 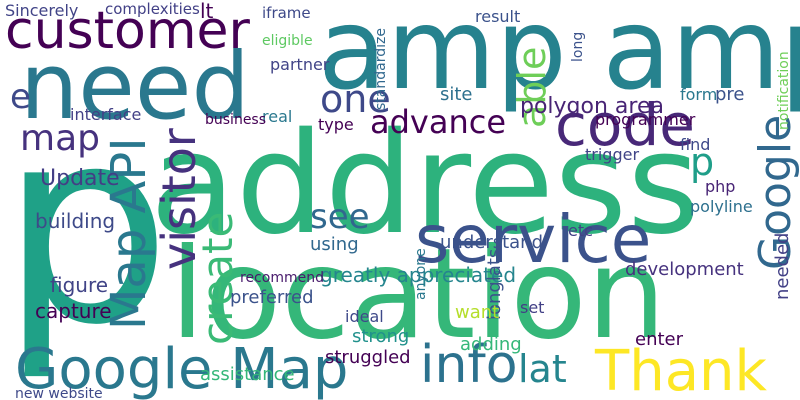 I want to click on cloud-word: anyone, so click(x=421, y=274).